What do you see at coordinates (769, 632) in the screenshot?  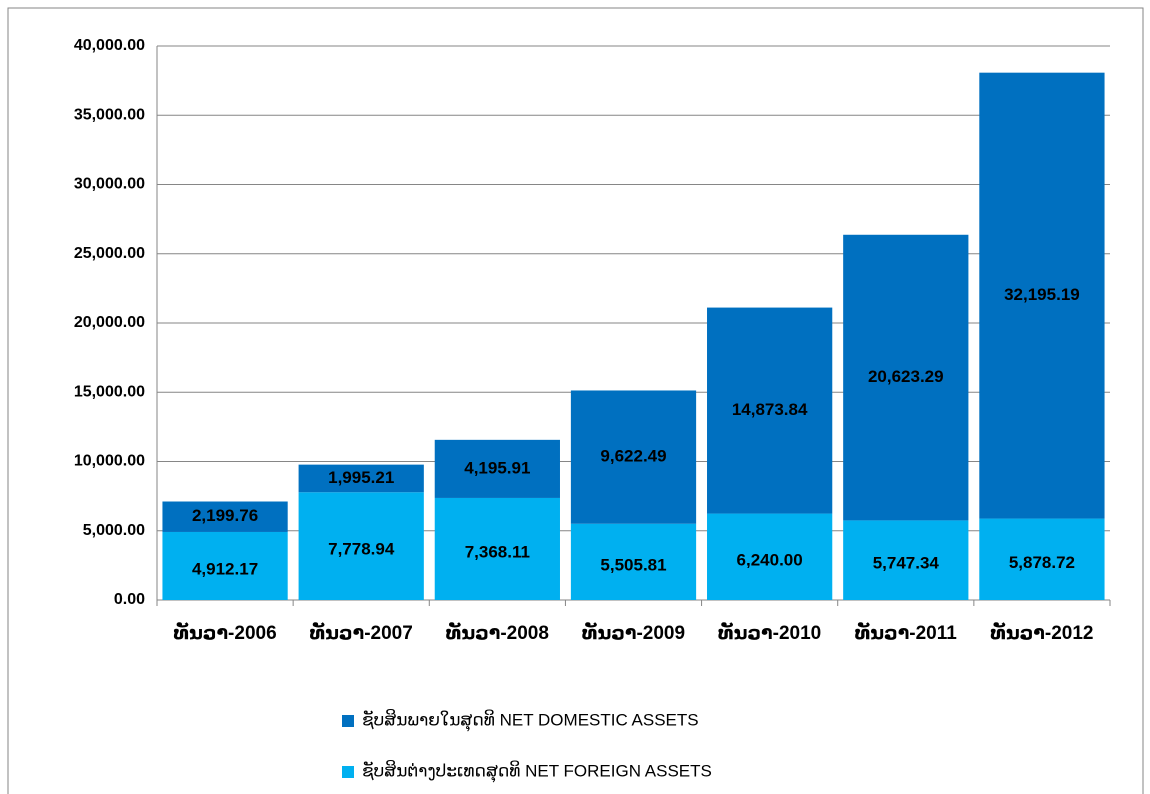 I see `x-tick-label: ທັນວາ-2010` at bounding box center [769, 632].